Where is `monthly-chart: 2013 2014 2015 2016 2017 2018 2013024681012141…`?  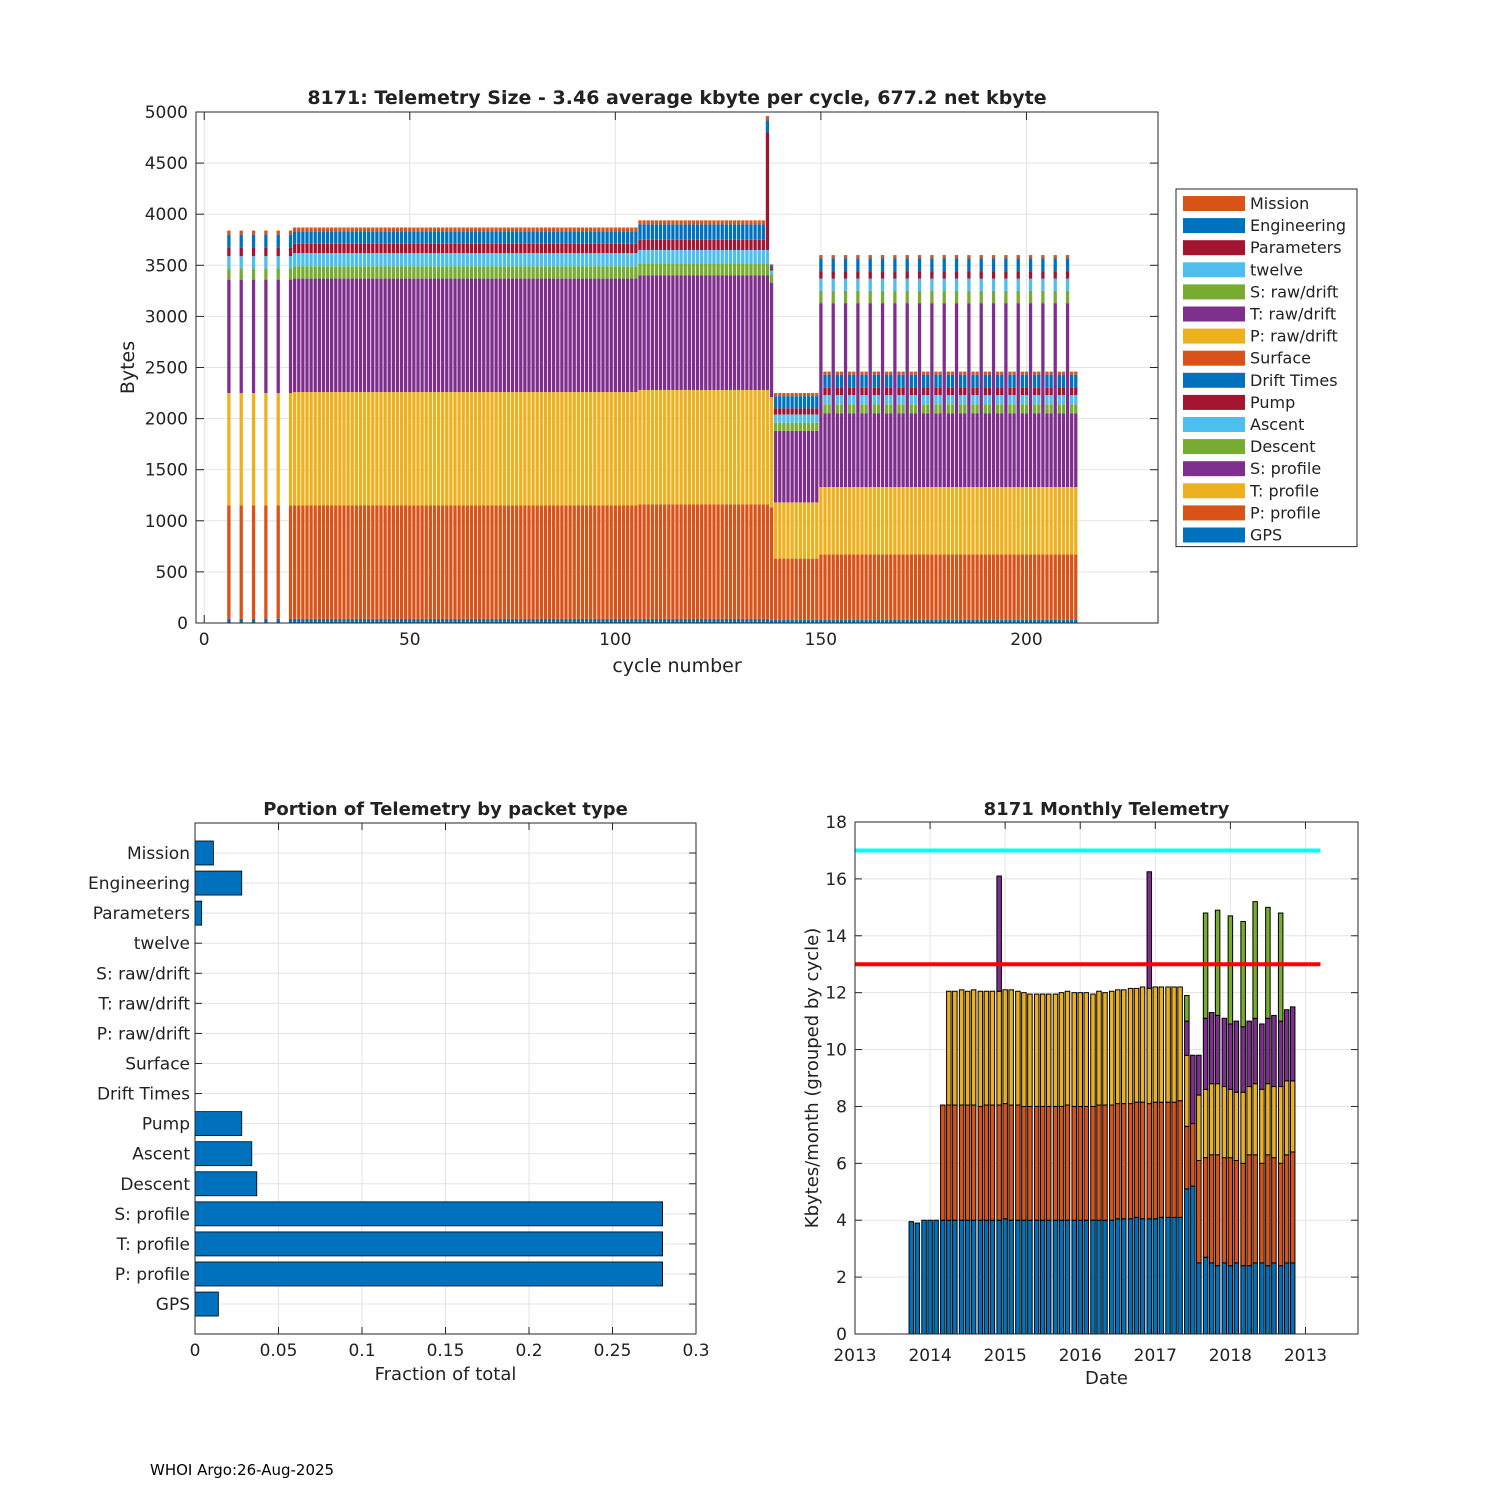
monthly-chart: 2013 2014 2015 2016 2017 2018 2013024681012141… is located at coordinates (1080, 1094).